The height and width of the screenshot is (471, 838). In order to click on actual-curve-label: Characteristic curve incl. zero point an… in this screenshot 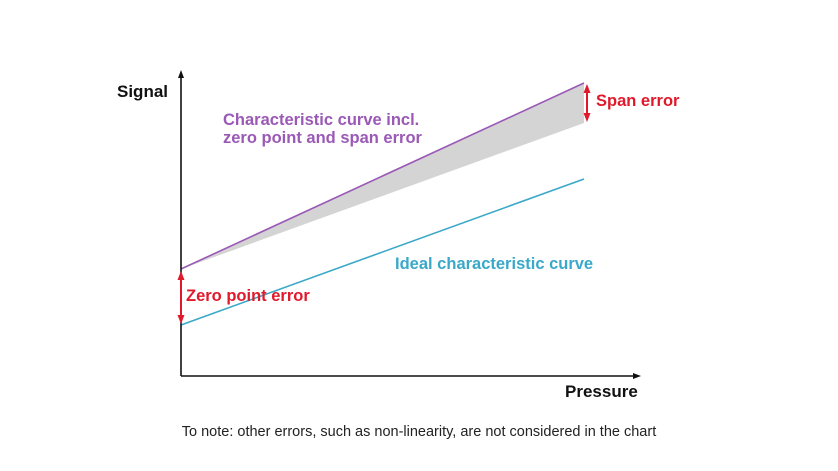, I will do `click(322, 129)`.